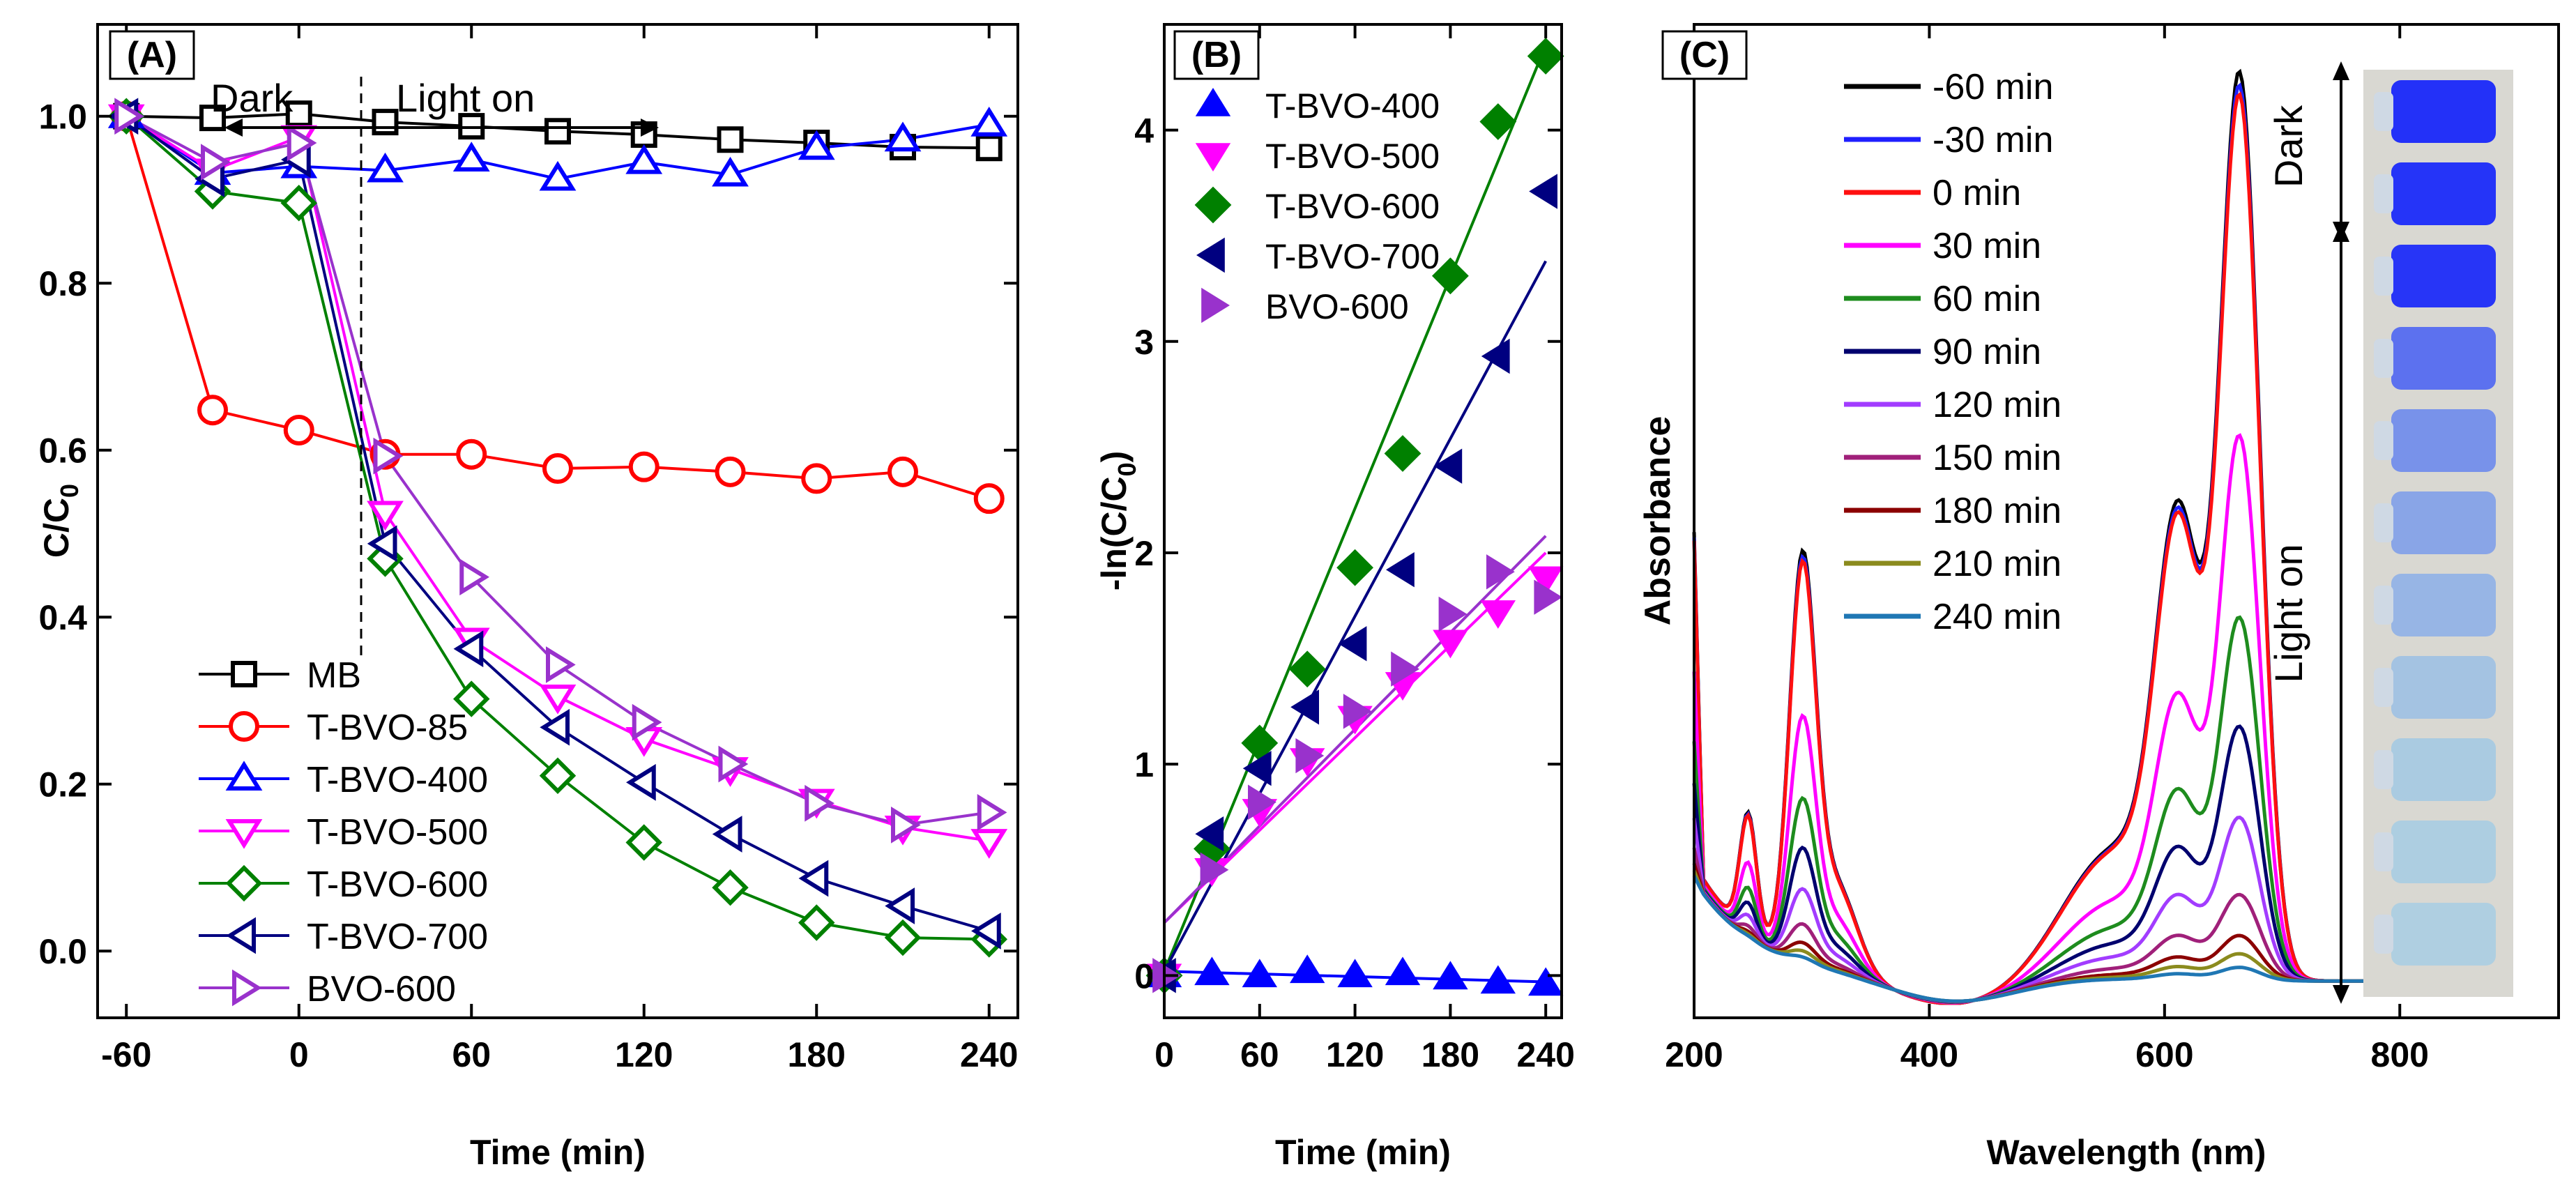 This screenshot has width=2576, height=1190. Describe the element at coordinates (397, 937) in the screenshot. I see `legend-label: T-BVO-700` at that location.